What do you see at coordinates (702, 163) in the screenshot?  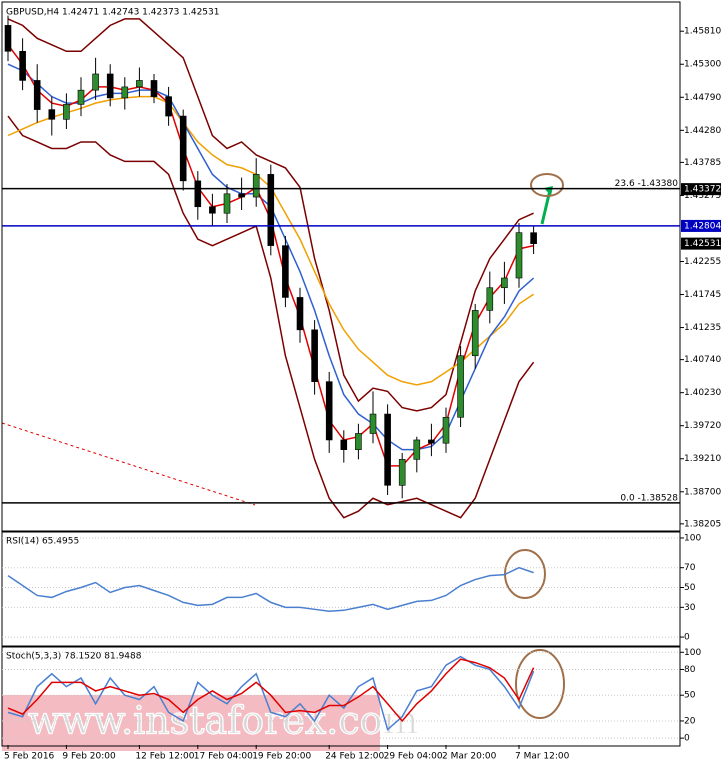 I see `y-tick-label: 1.43785` at bounding box center [702, 163].